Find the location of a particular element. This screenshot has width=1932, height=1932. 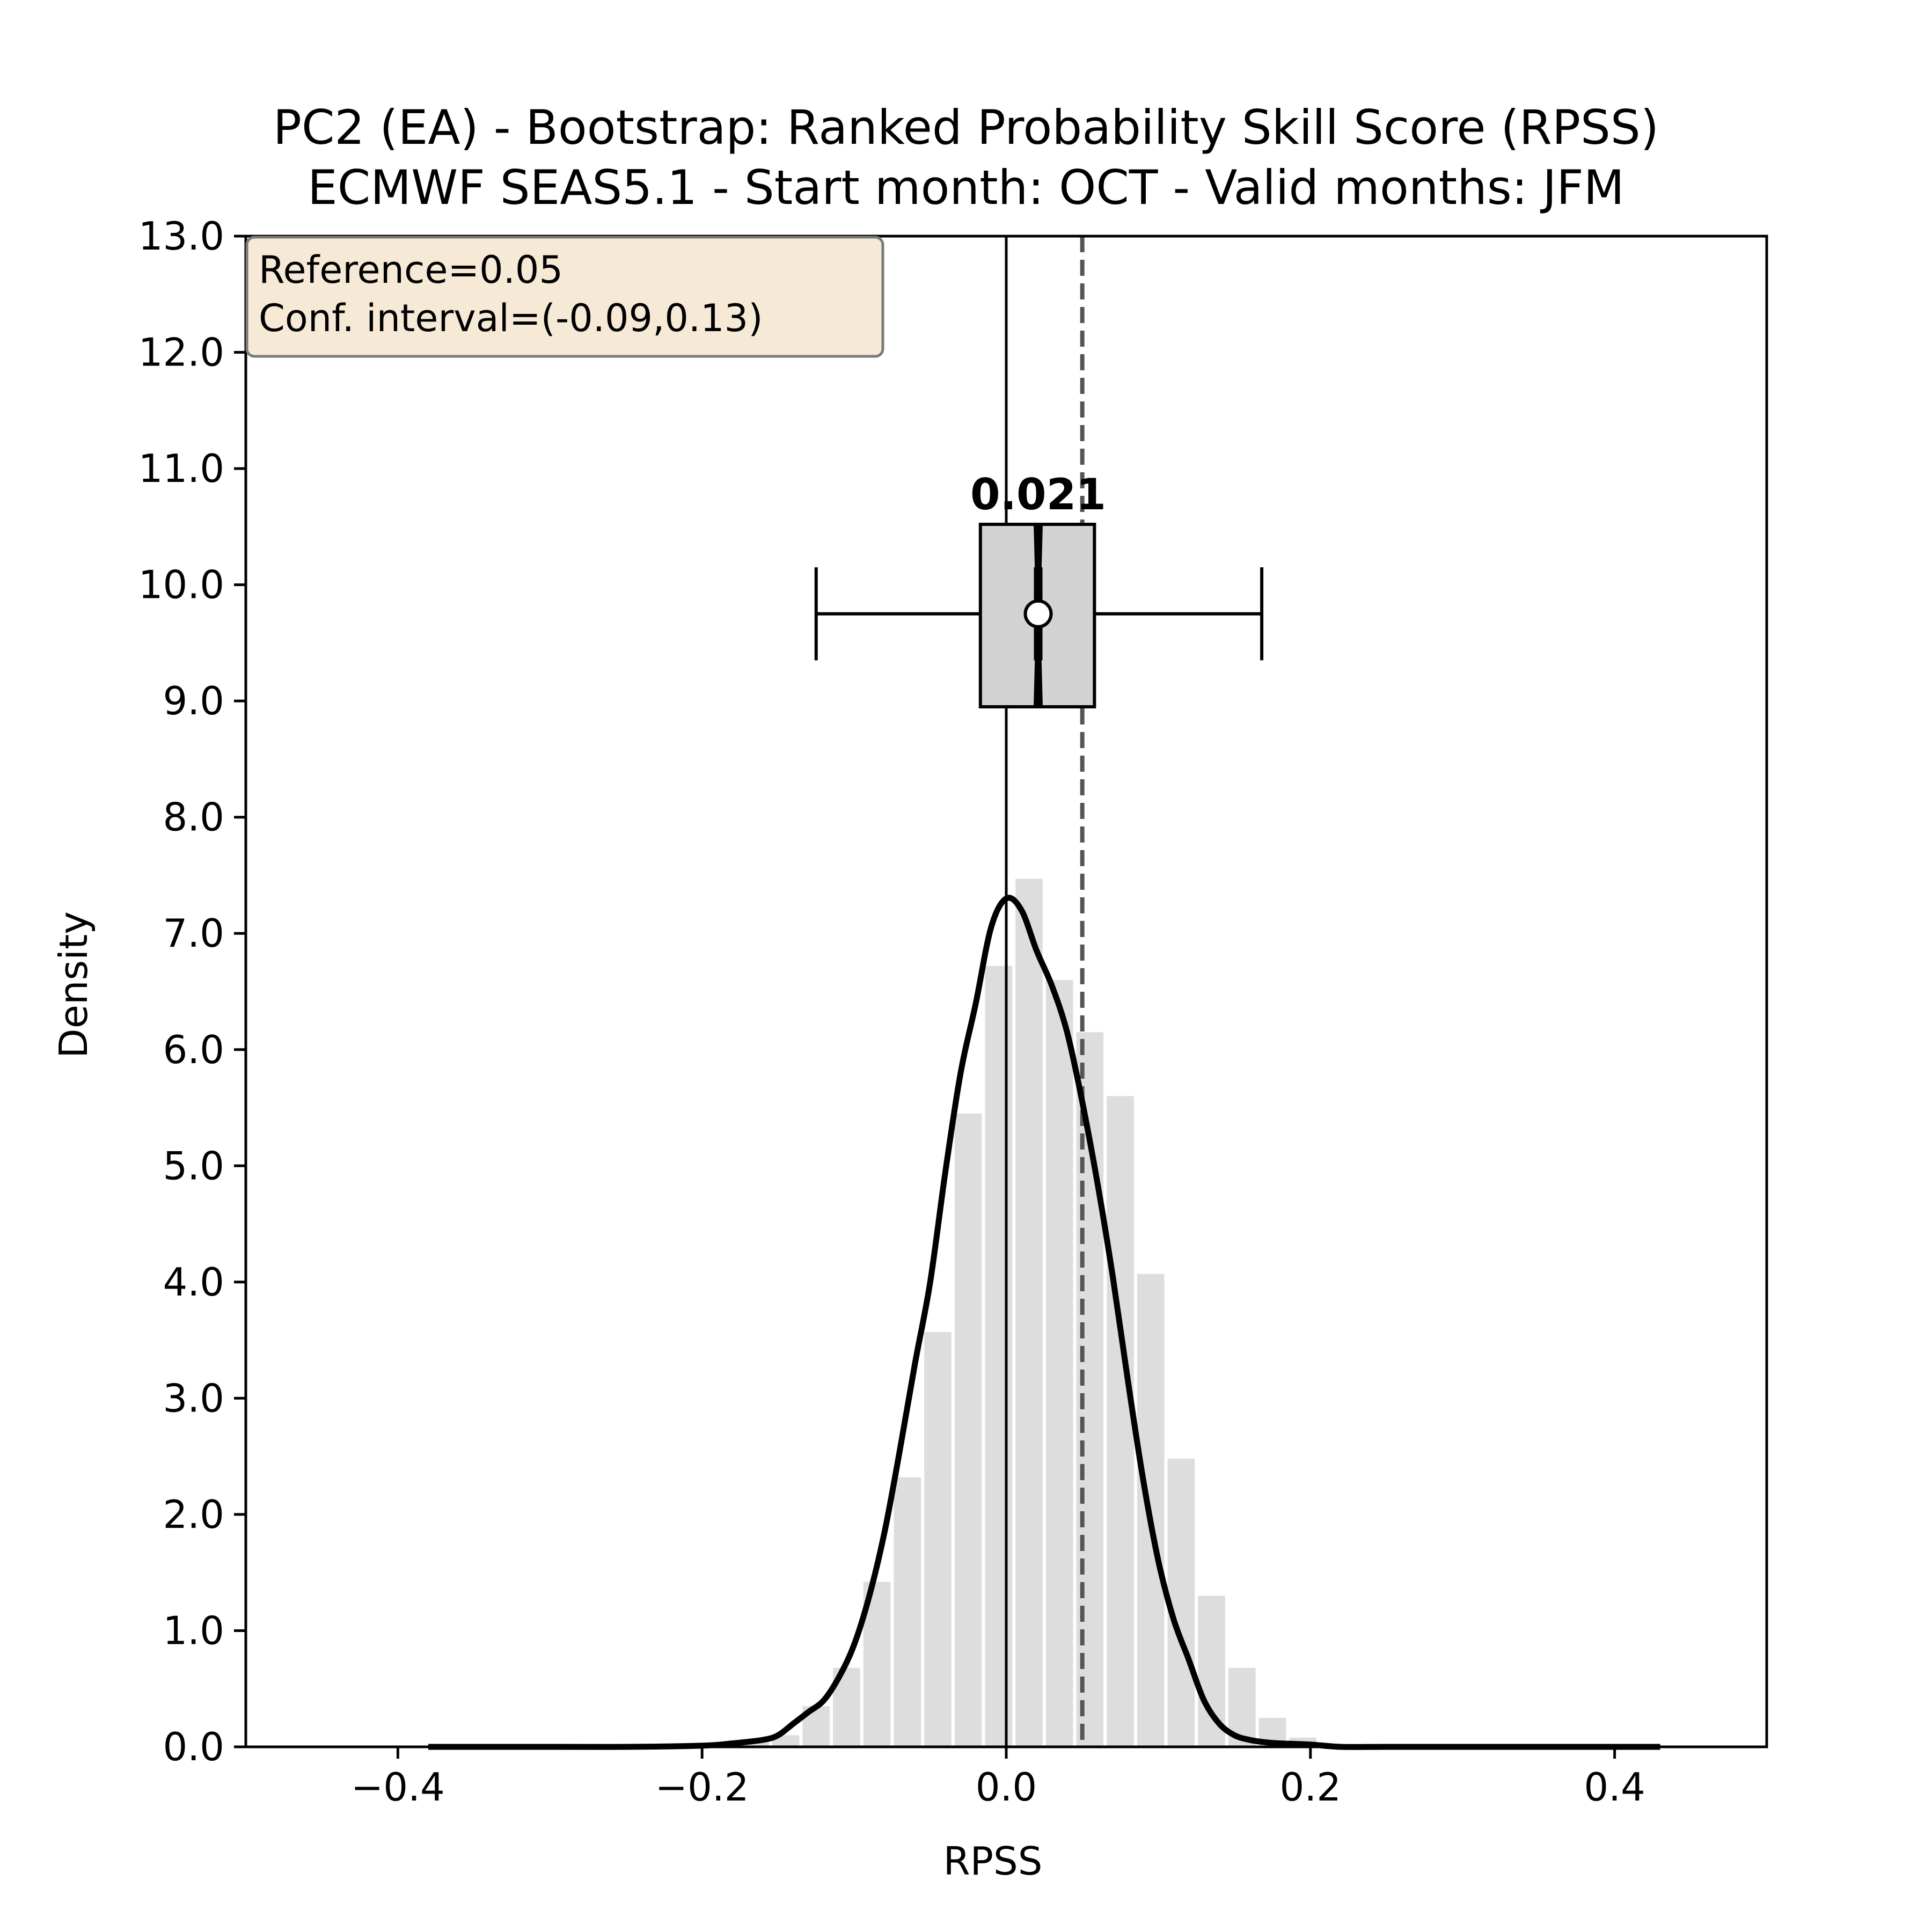

y-tick-label: 8.0 is located at coordinates (193, 817).